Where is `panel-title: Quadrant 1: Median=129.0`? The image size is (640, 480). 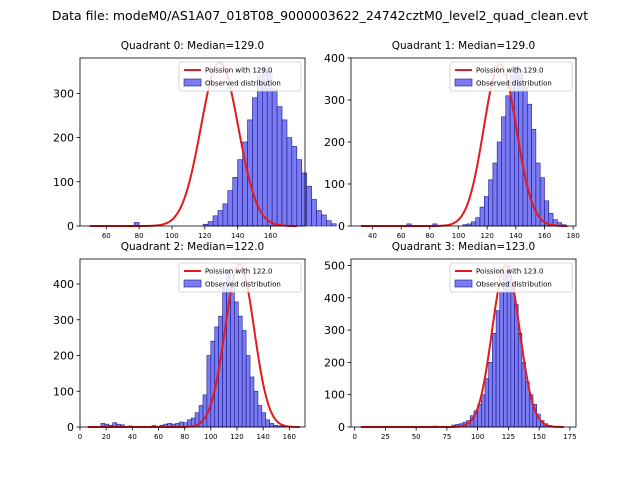 panel-title: Quadrant 1: Median=129.0 is located at coordinates (463, 46).